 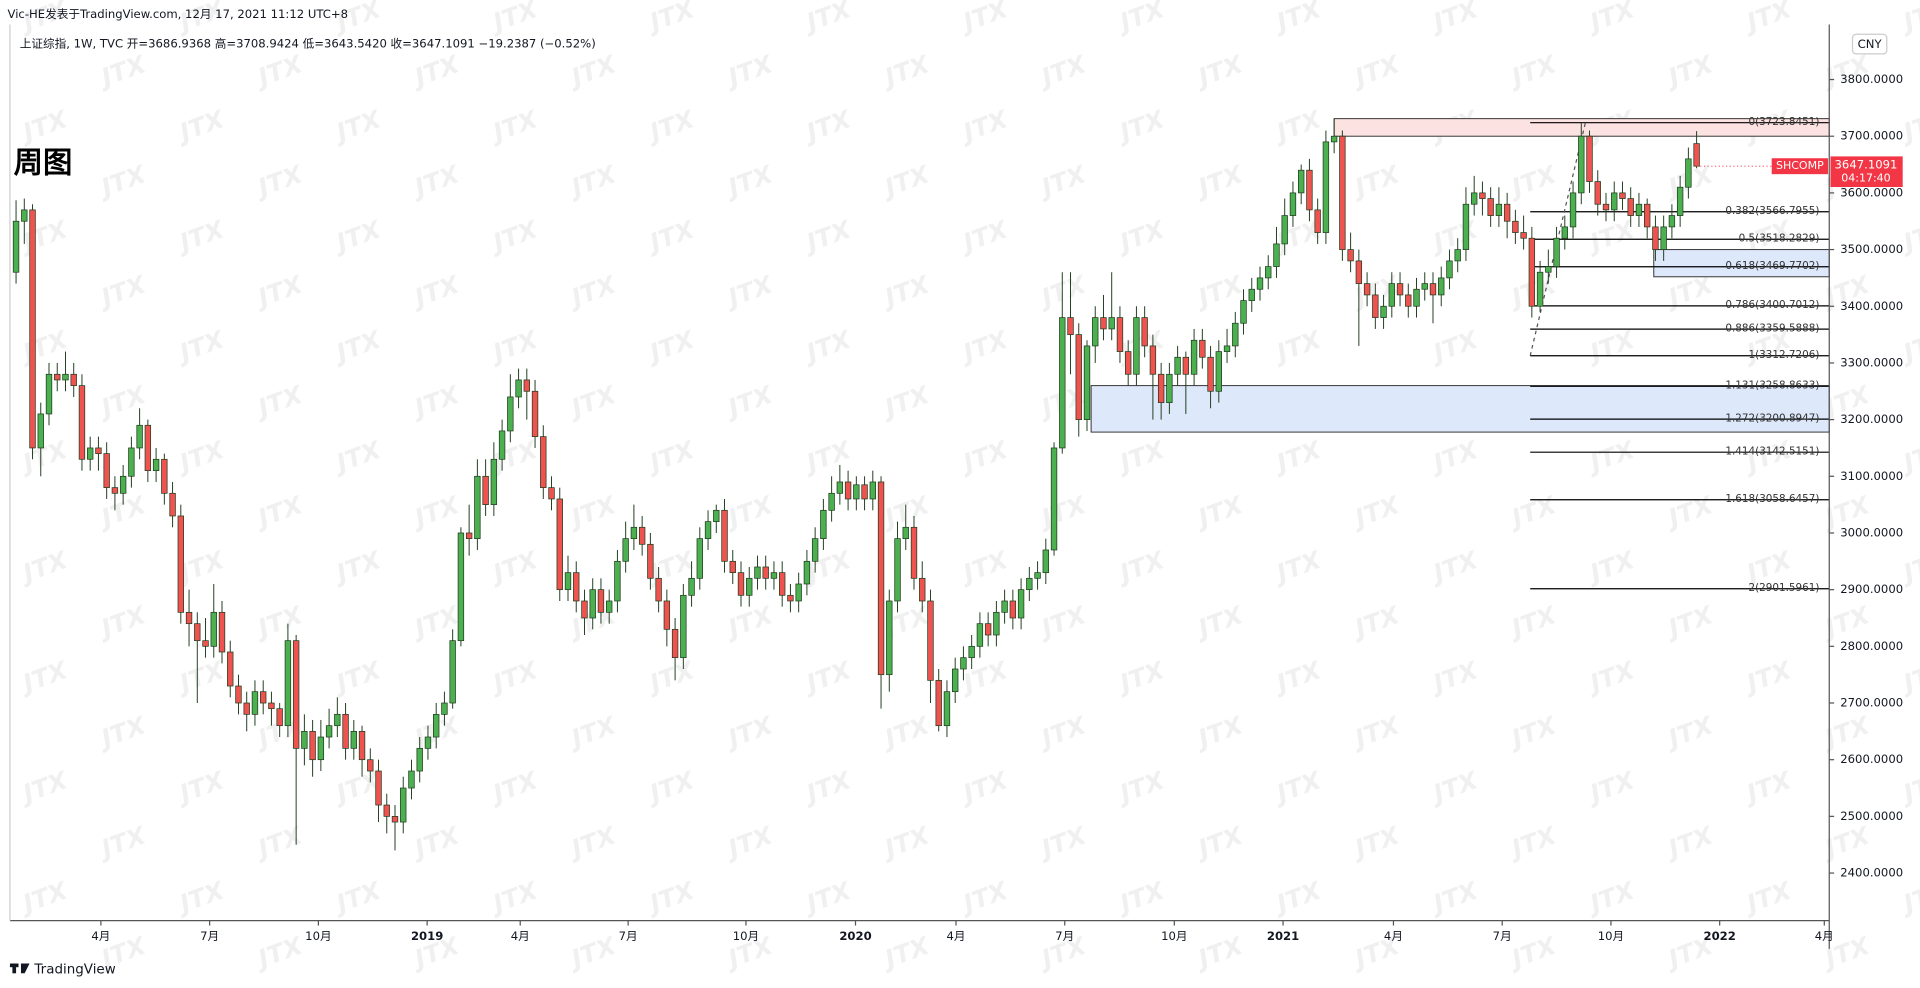 I want to click on y-tick-label: 2800.0000, so click(x=1871, y=646).